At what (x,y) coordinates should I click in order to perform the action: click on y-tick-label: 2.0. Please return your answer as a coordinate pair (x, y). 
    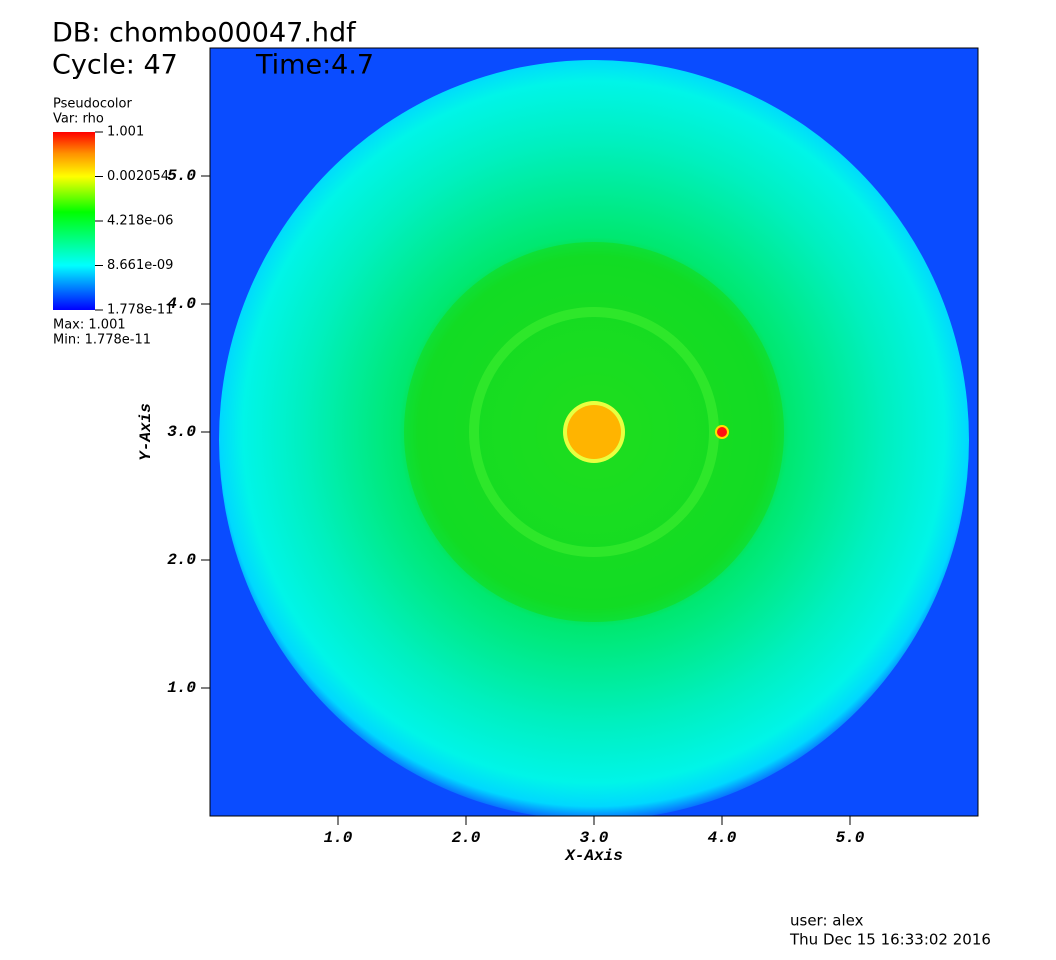
    Looking at the image, I should click on (181, 560).